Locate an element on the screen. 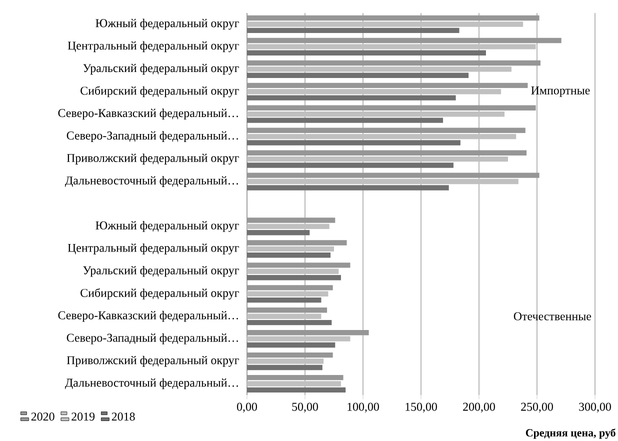 This screenshot has width=618, height=441. x-axis-title: Средняя цена, руб is located at coordinates (571, 433).